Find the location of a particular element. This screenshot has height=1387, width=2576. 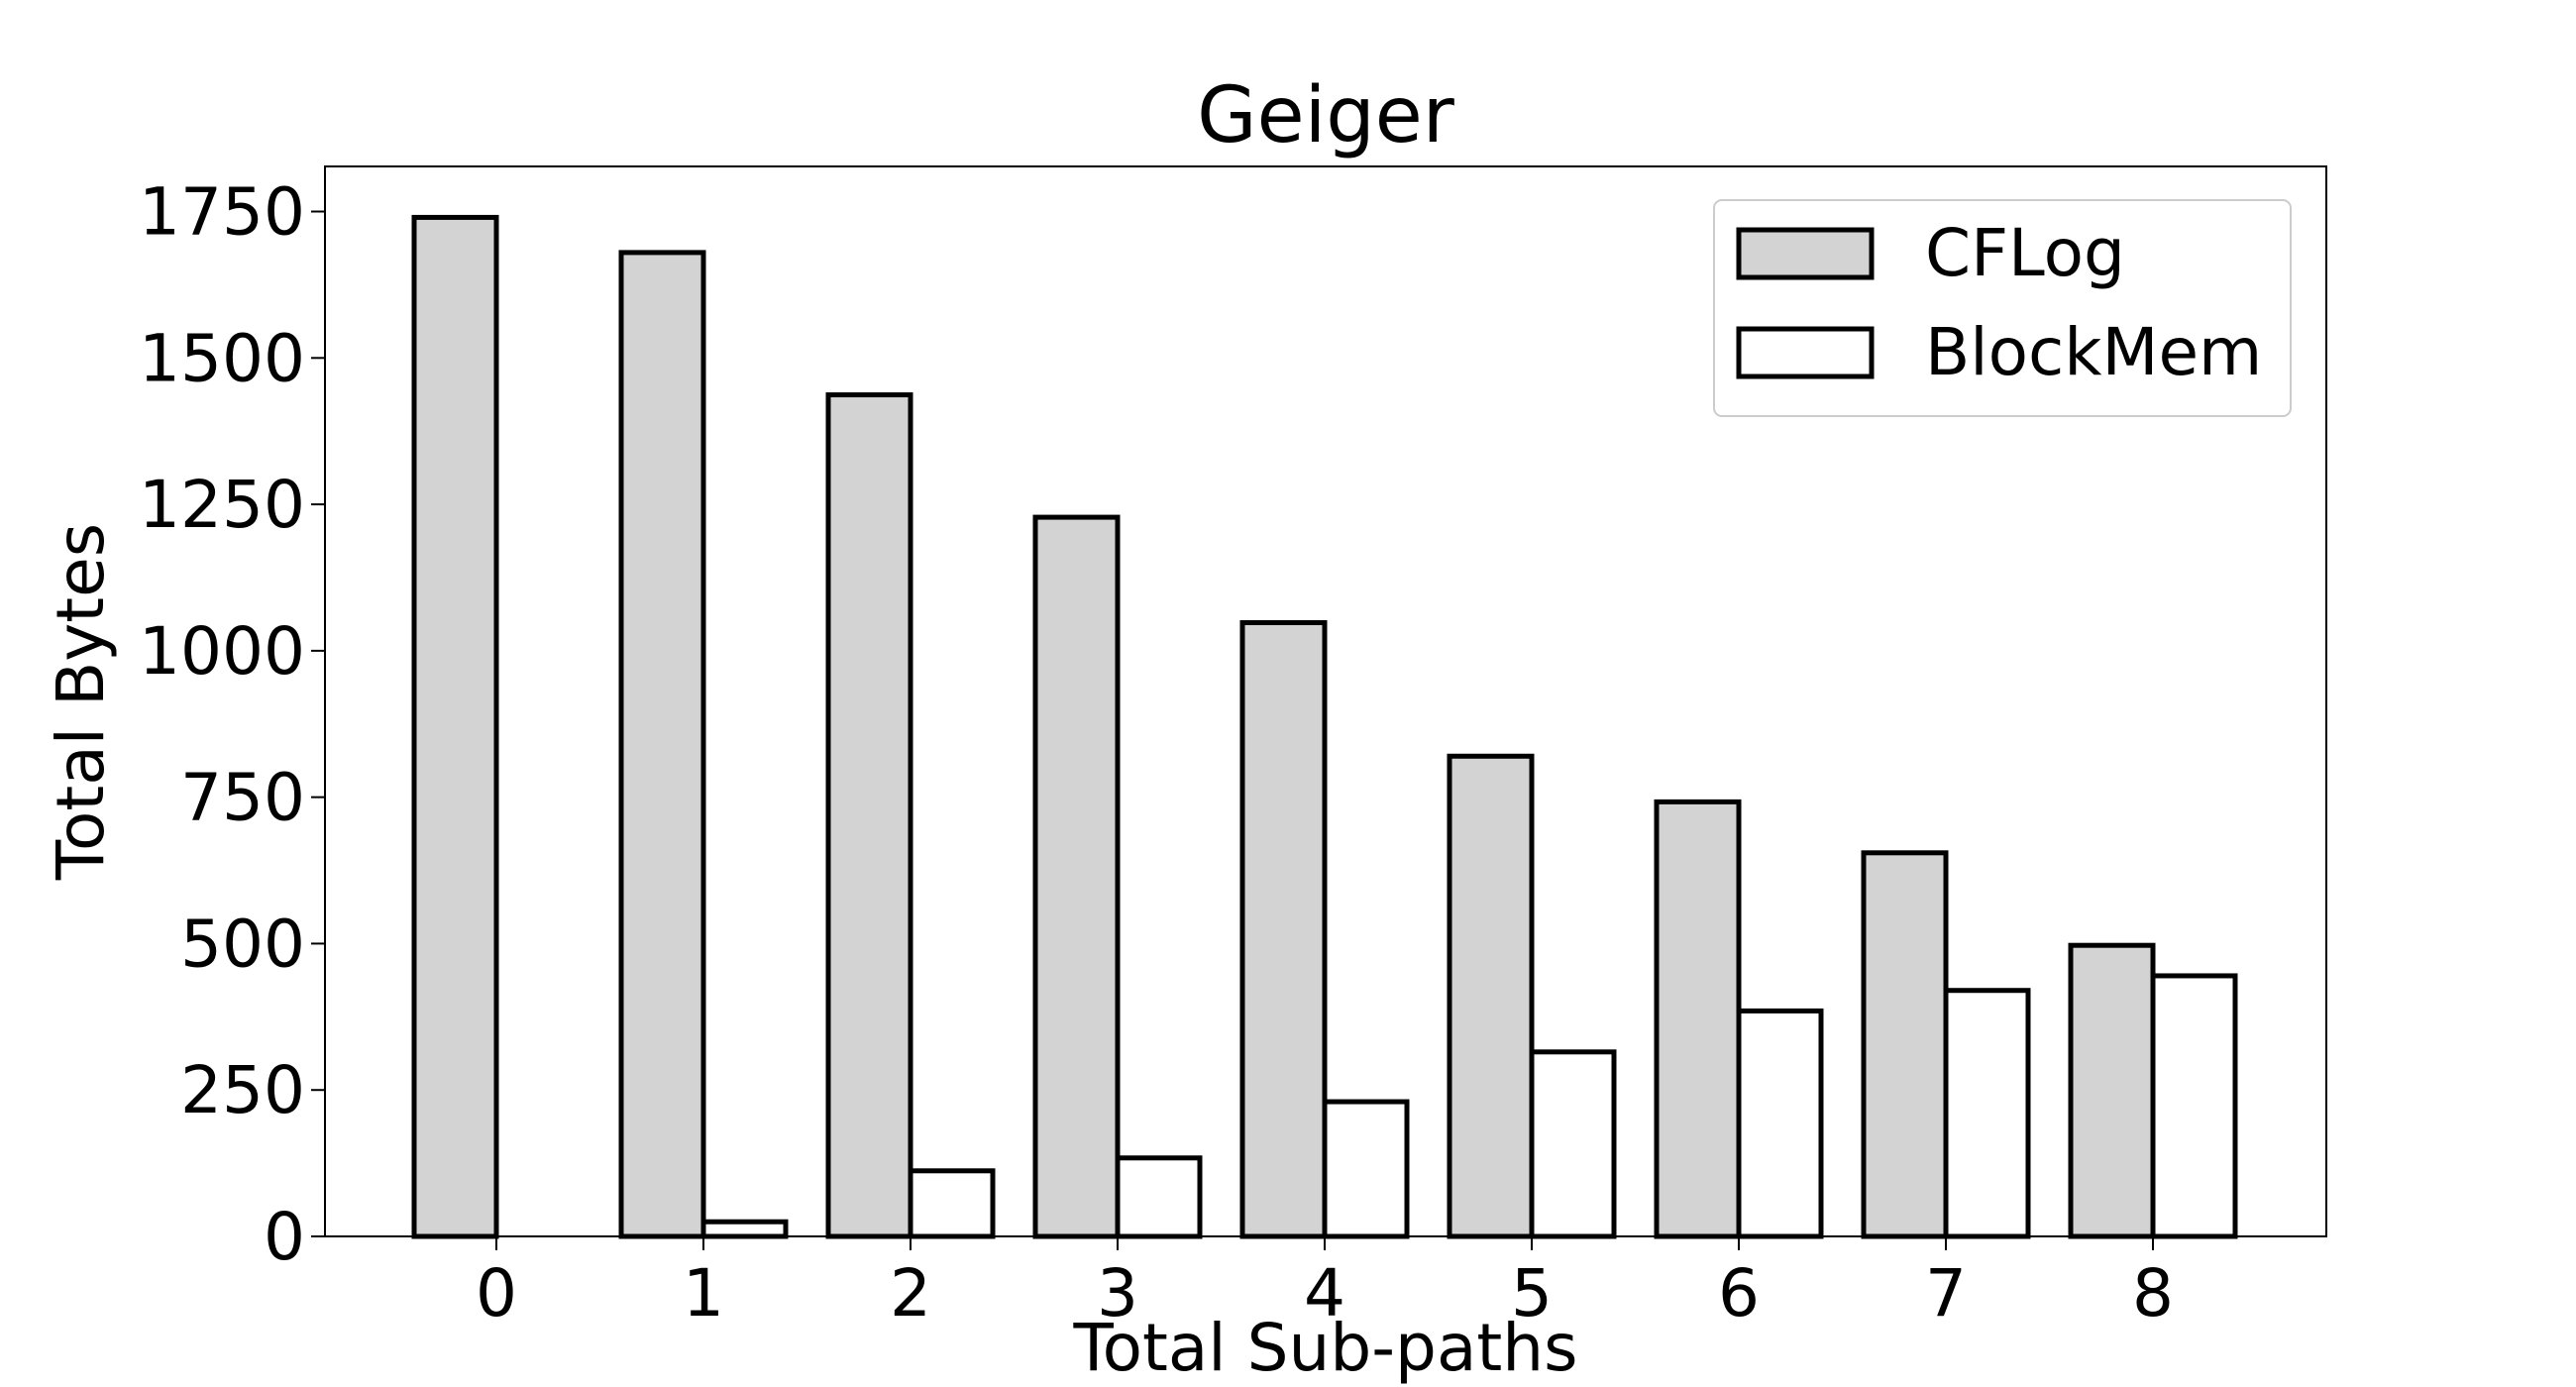

x-ticks: 0 1 2 3 4 5 6 7 8 is located at coordinates (1325, 1284).